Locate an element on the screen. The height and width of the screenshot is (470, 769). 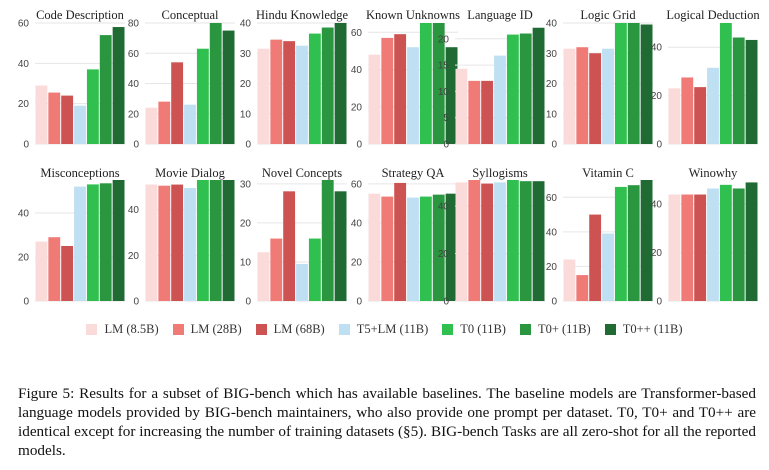
chart-panel: Language ID 0 5 10 15 20 is located at coordinates (491, 79).